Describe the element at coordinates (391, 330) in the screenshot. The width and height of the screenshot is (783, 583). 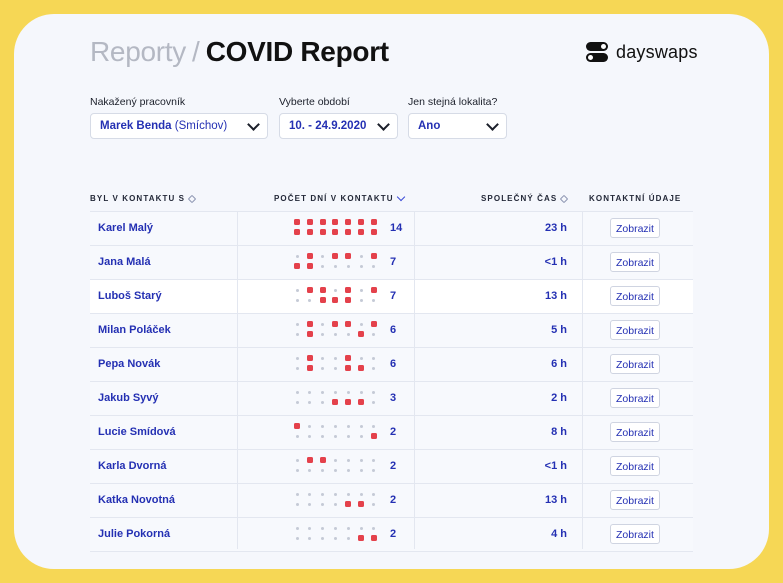
I see `table-row: Milan Poláček 6 5 h Zobrazit` at that location.